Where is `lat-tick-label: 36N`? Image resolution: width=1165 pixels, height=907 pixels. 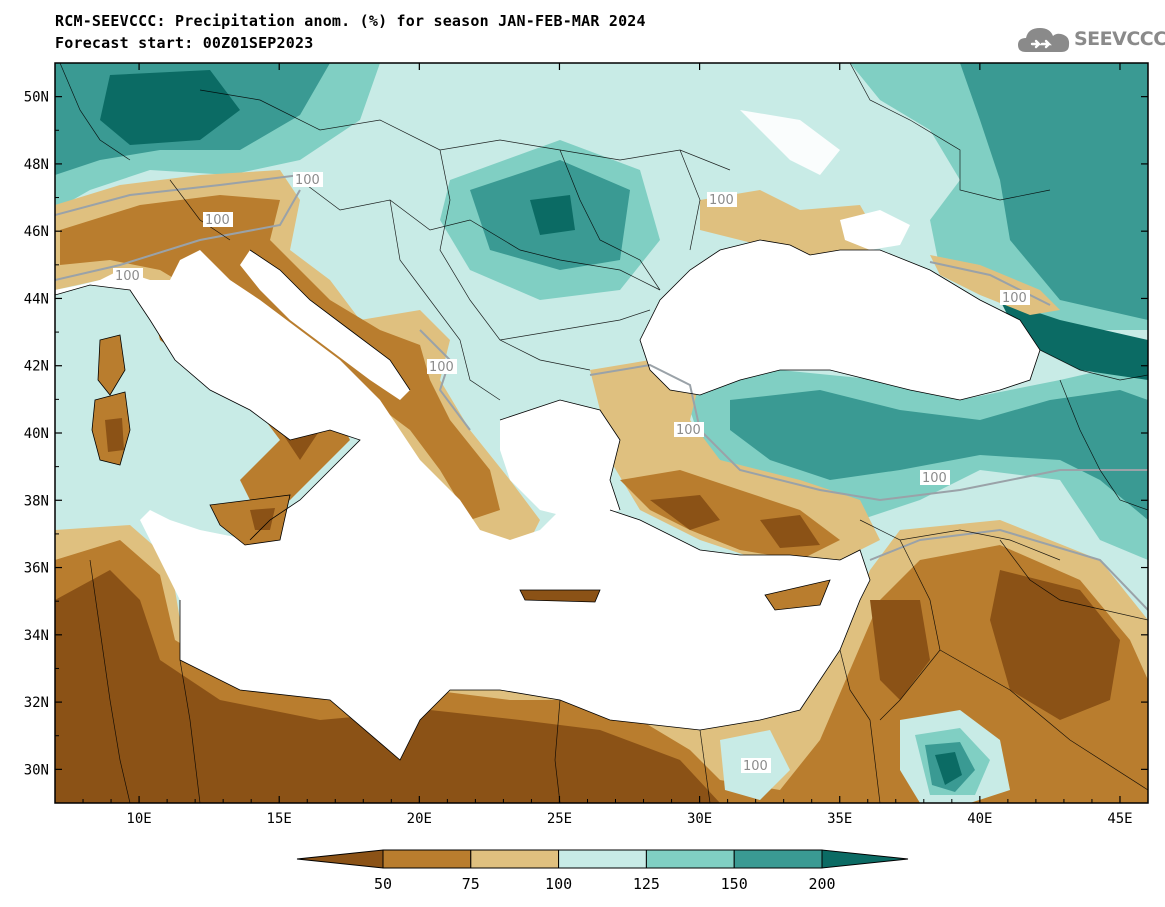
lat-tick-label: 36N is located at coordinates (36, 569).